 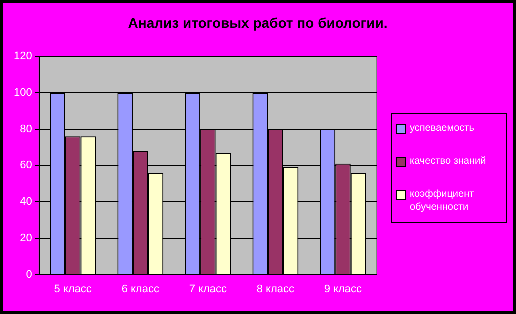 I want to click on y-tick-label: 40, so click(x=26, y=202).